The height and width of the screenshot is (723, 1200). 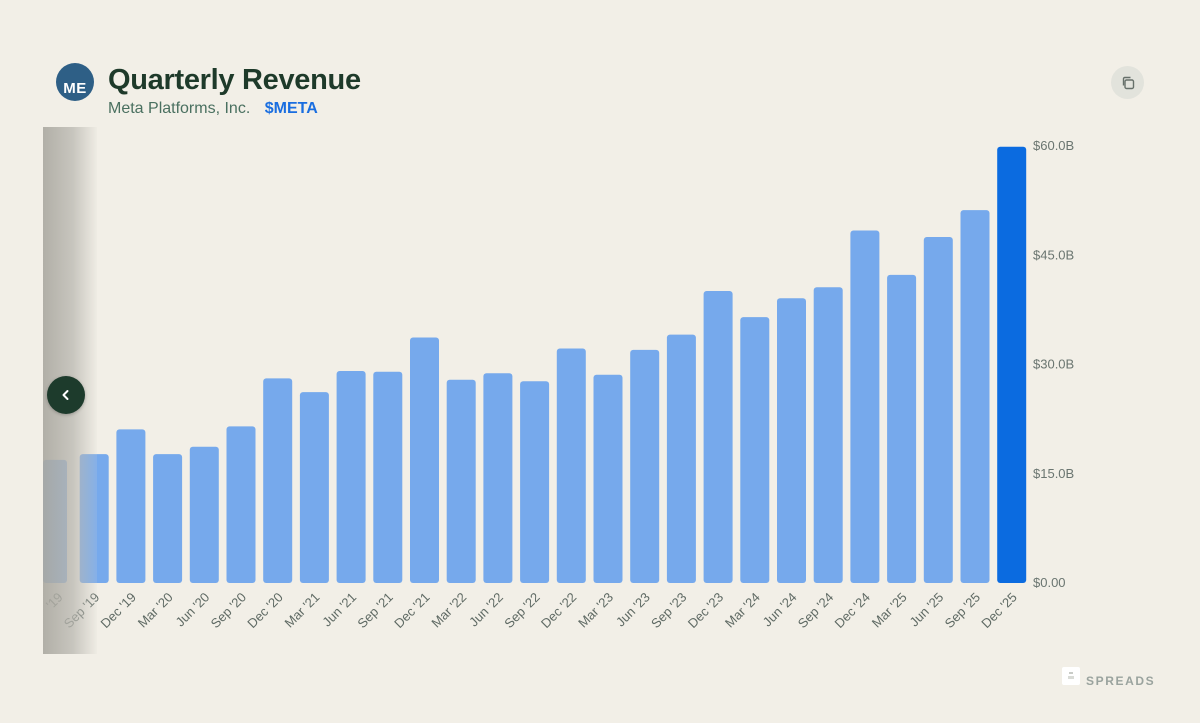 I want to click on ticker-symbol: $META, so click(x=291, y=108).